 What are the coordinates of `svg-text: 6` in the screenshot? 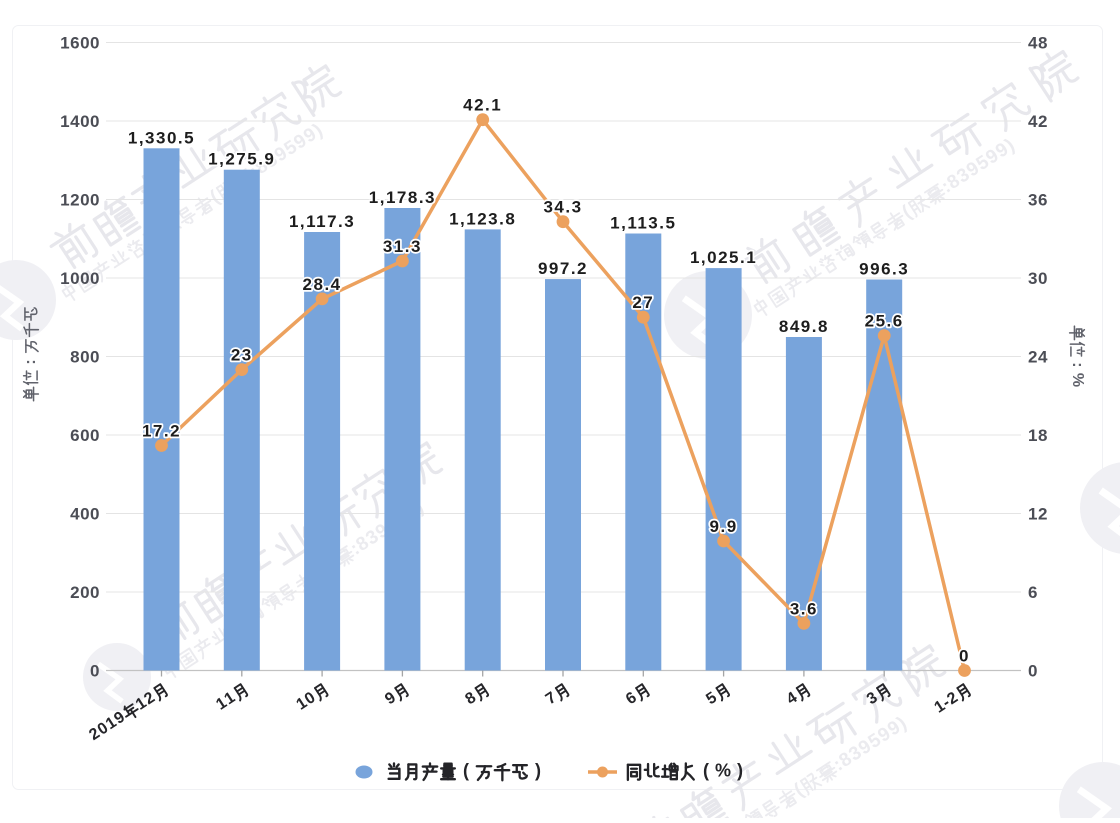 It's located at (1033, 592).